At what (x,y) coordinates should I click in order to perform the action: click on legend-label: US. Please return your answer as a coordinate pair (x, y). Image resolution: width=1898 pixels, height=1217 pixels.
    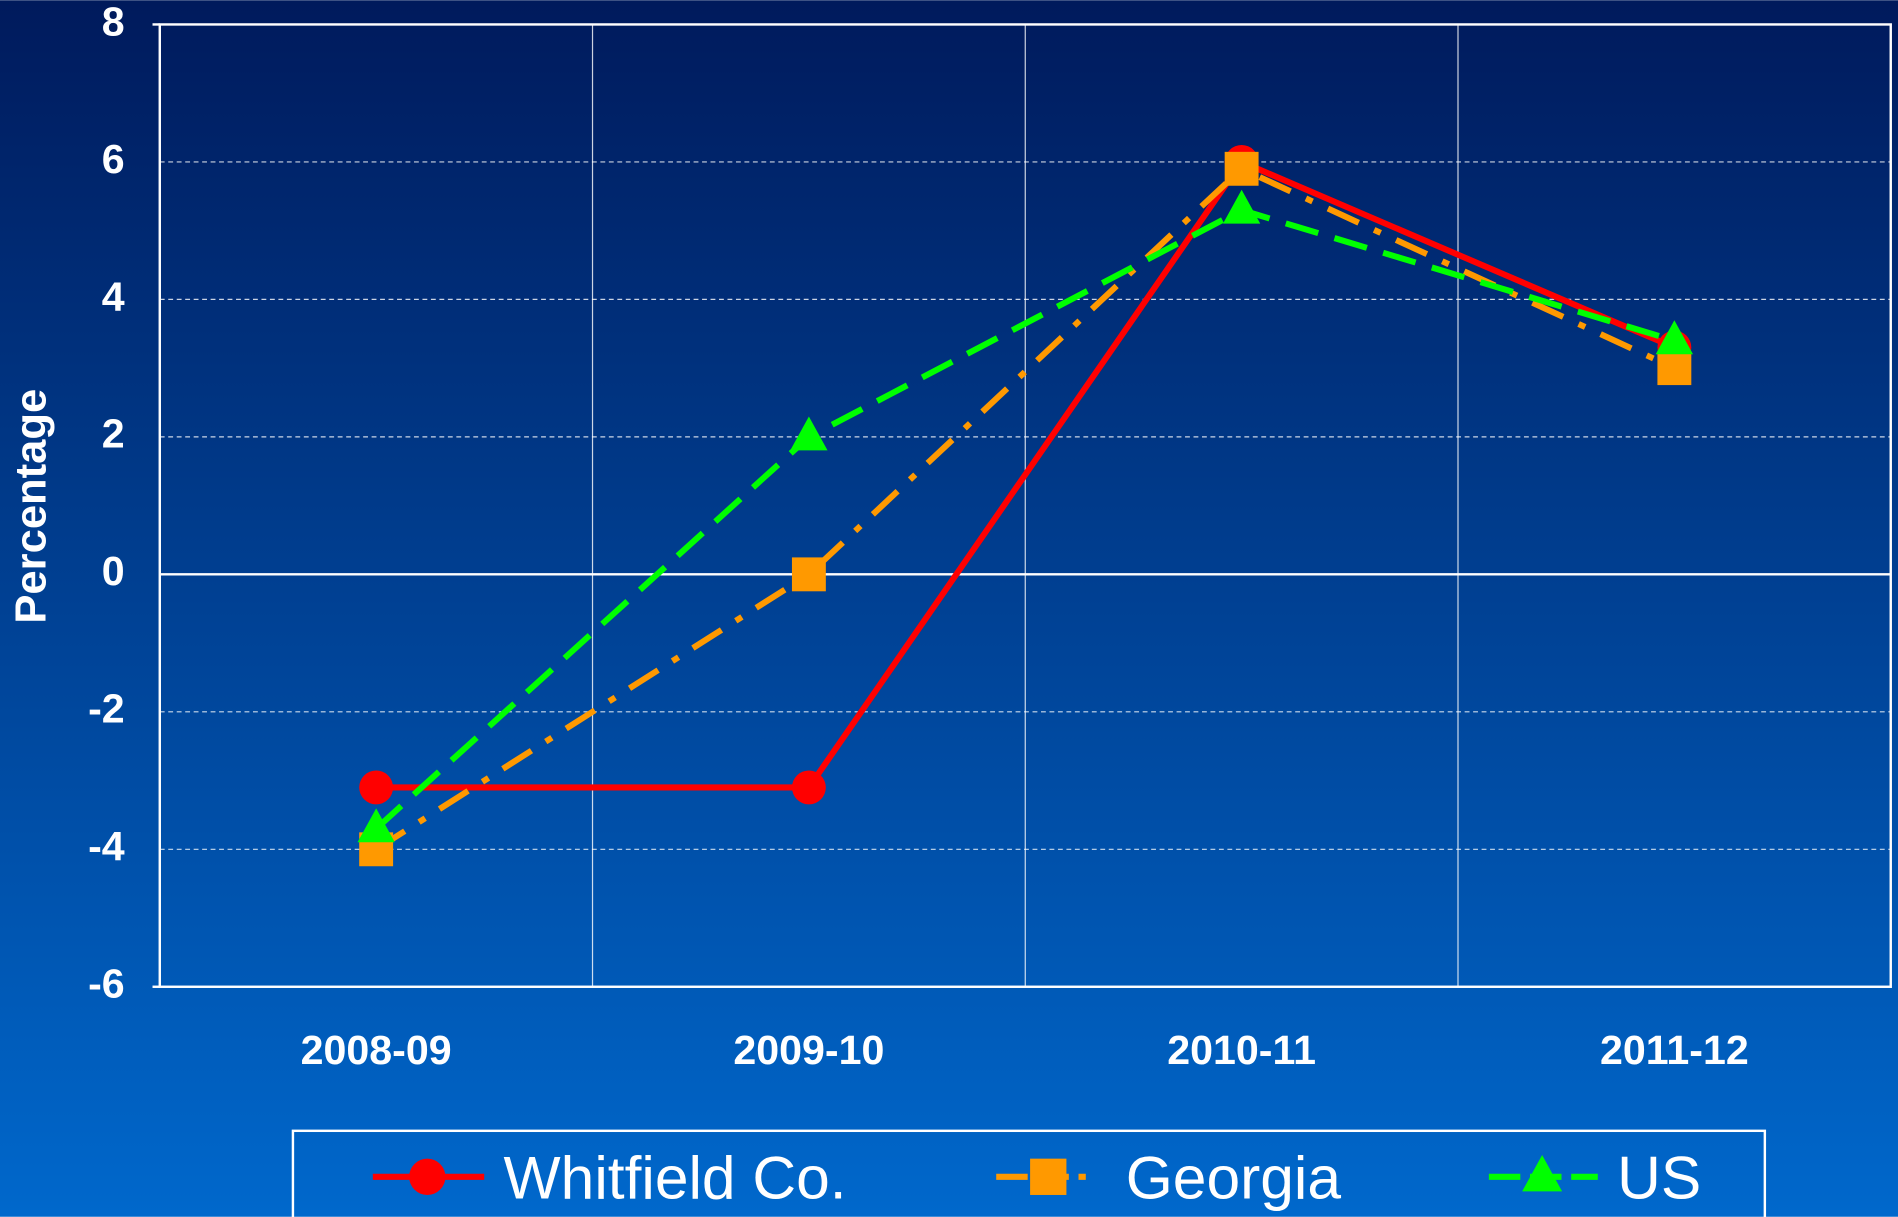
    Looking at the image, I should click on (1659, 1178).